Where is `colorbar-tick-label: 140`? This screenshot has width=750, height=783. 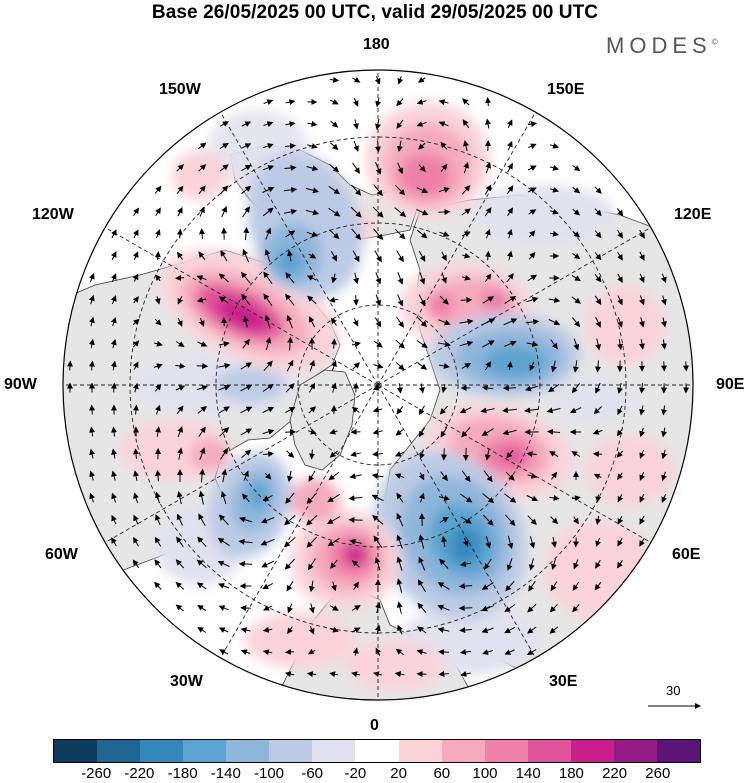
colorbar-tick-label: 140 is located at coordinates (528, 773).